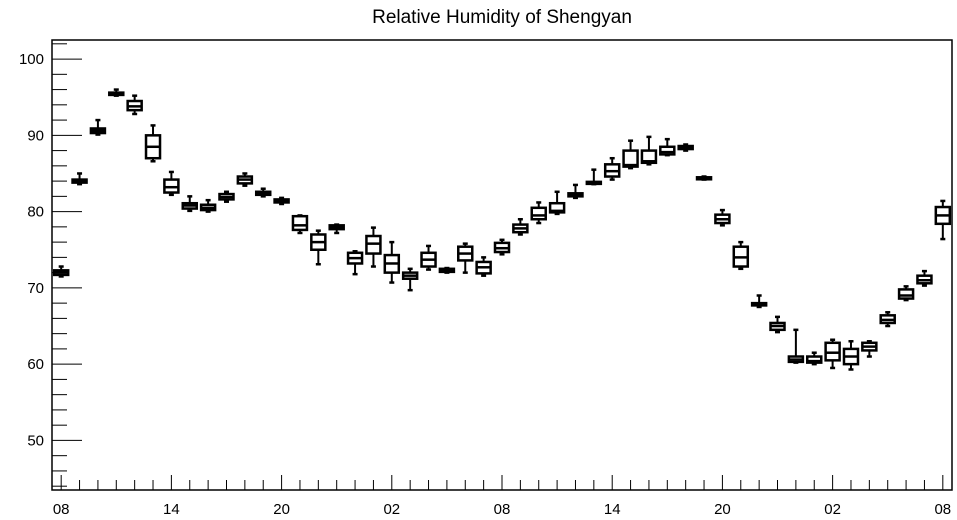 The height and width of the screenshot is (520, 957). What do you see at coordinates (502, 496) in the screenshot?
I see `x-axis: 08 14 20 02 08 14 20 02 08` at bounding box center [502, 496].